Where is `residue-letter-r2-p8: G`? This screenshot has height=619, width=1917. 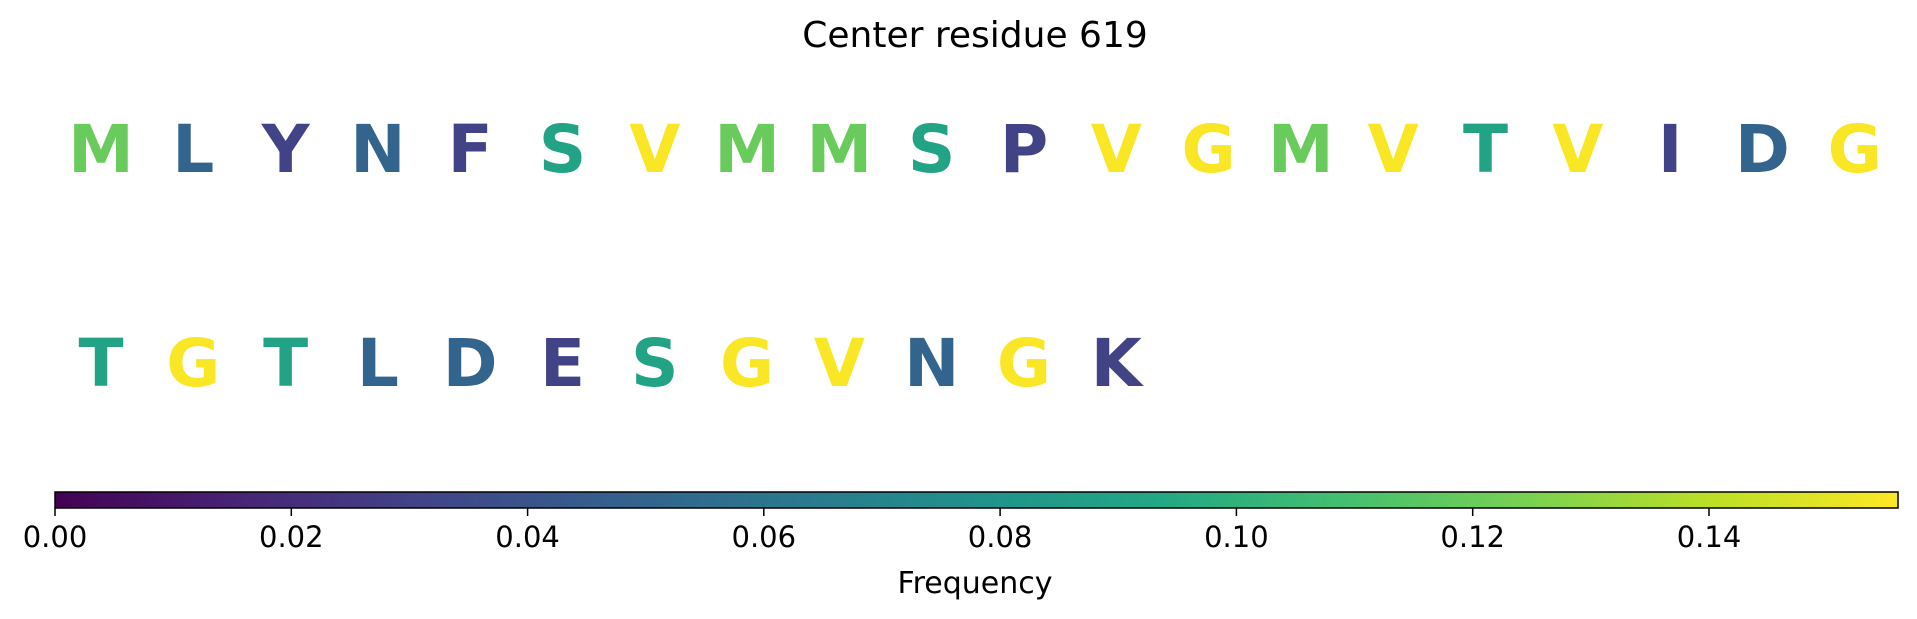 residue-letter-r2-p8: G is located at coordinates (747, 363).